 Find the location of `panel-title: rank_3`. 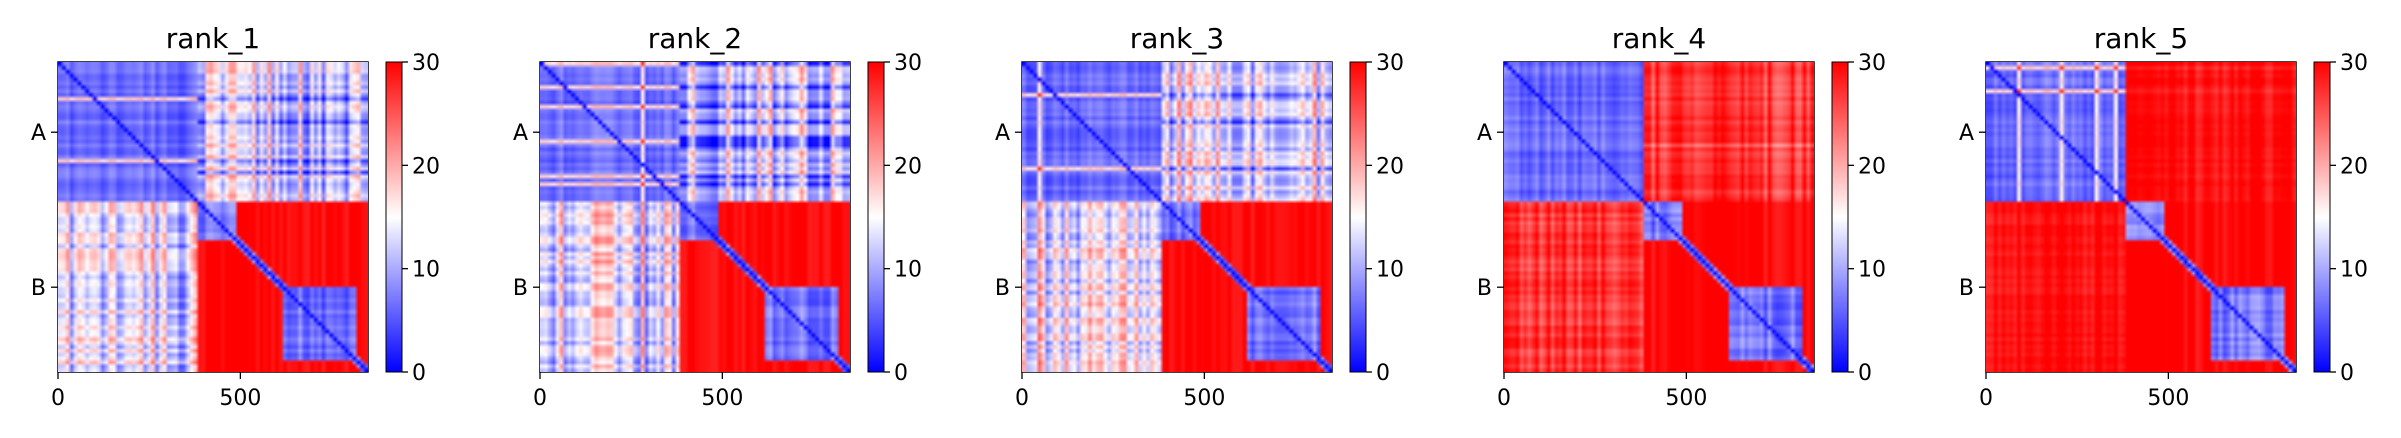

panel-title: rank_3 is located at coordinates (1177, 38).